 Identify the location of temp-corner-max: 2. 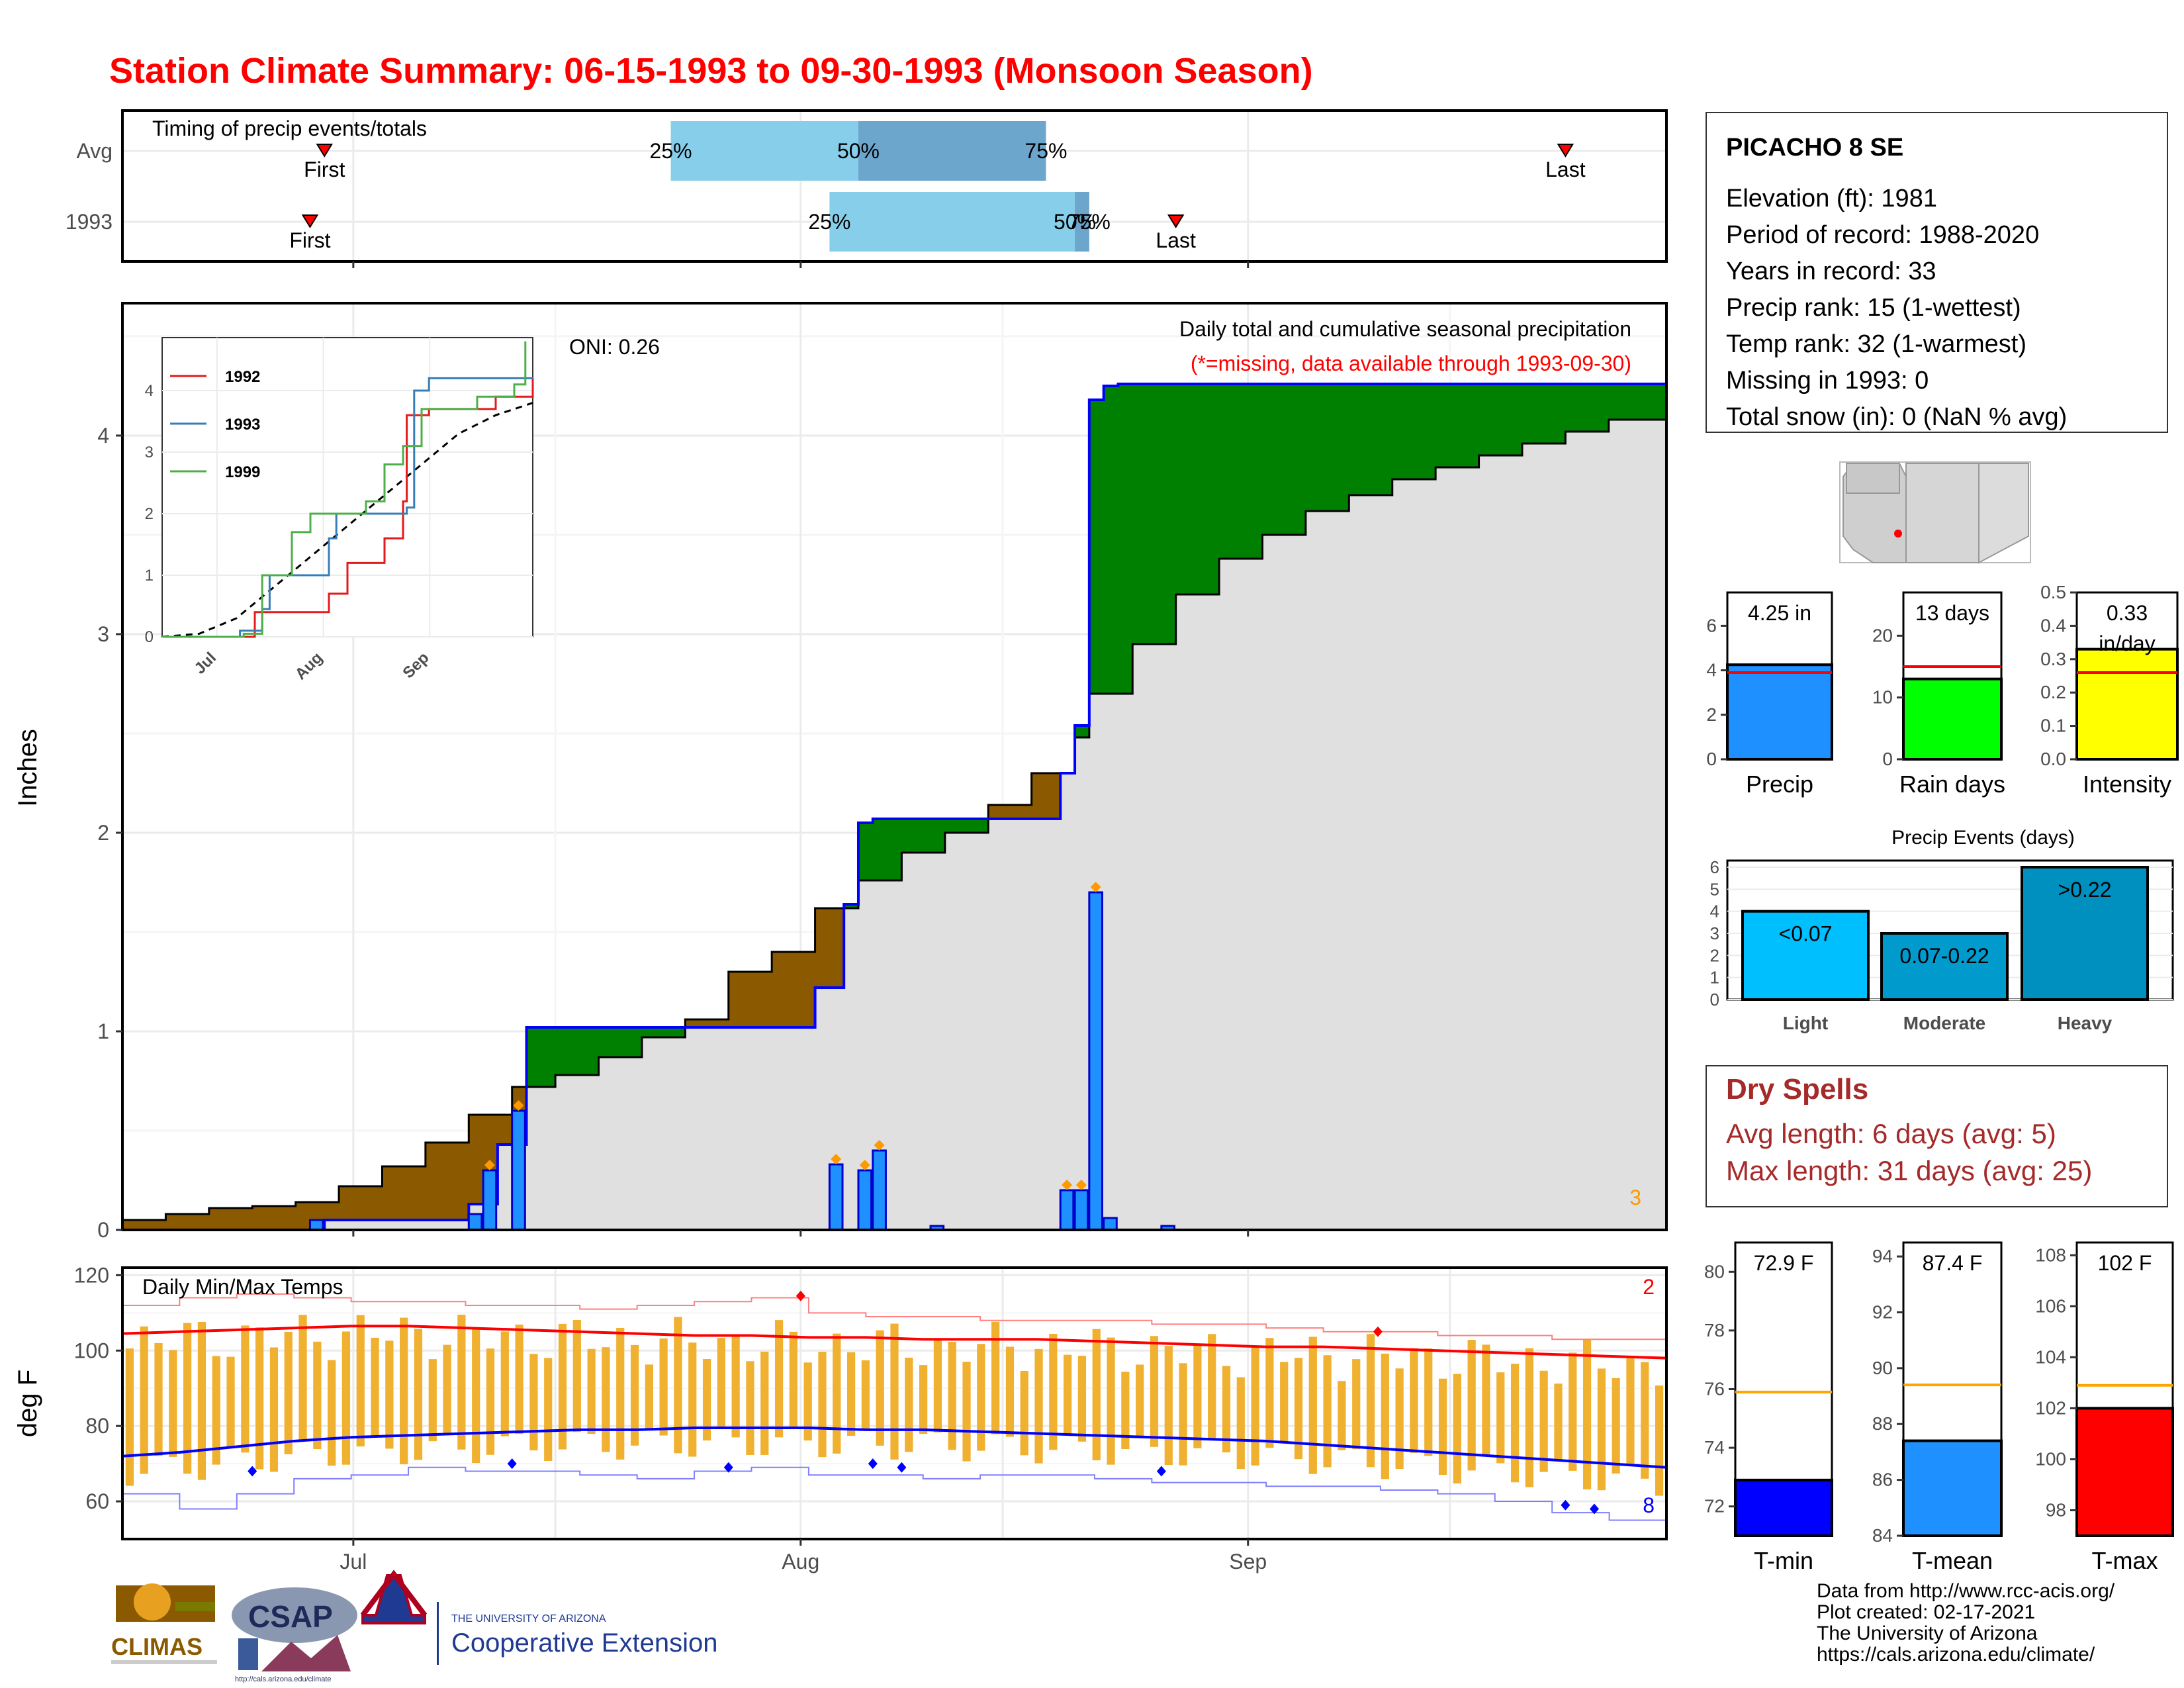
(1649, 1287).